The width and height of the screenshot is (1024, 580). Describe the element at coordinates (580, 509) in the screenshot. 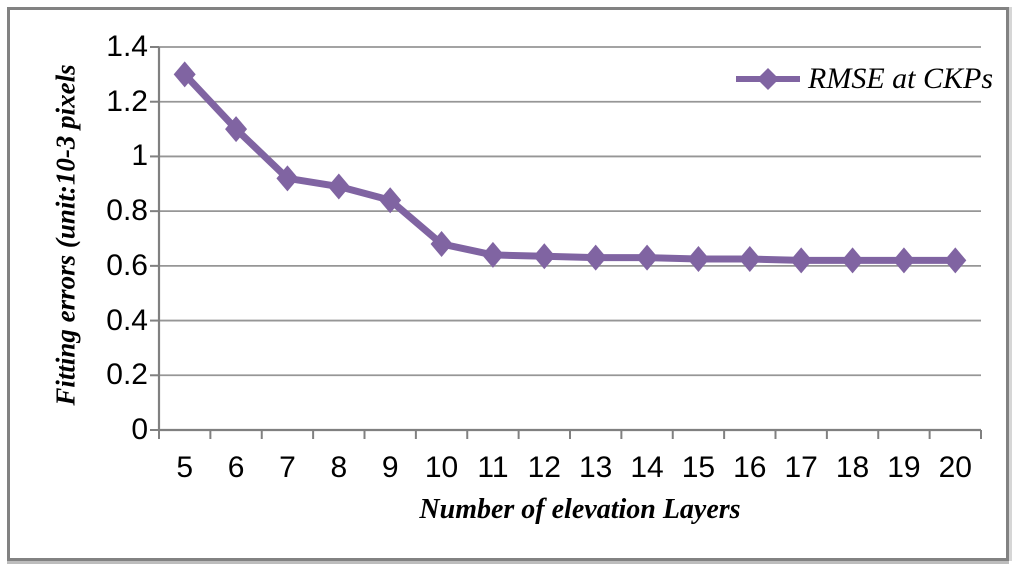

I see `x-axis-title: Number of elevation Layers` at that location.